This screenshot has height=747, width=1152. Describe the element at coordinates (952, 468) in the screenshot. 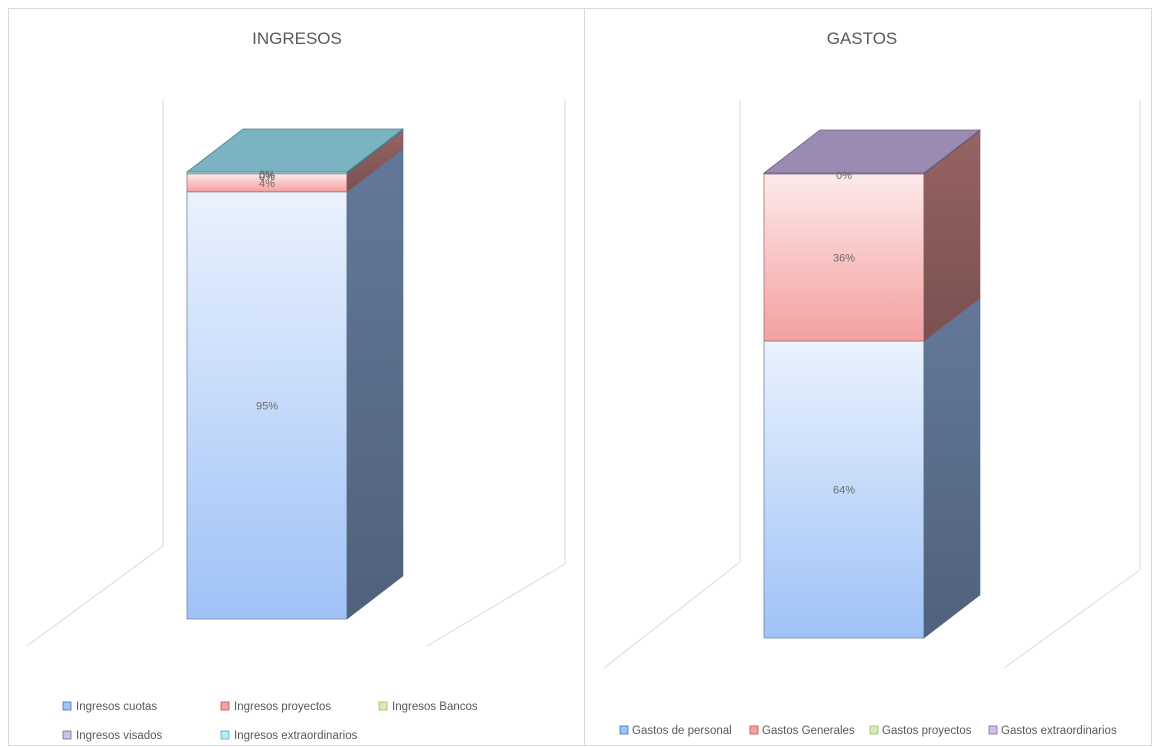

I see `bar-segment-side-gastos-de-personal` at that location.